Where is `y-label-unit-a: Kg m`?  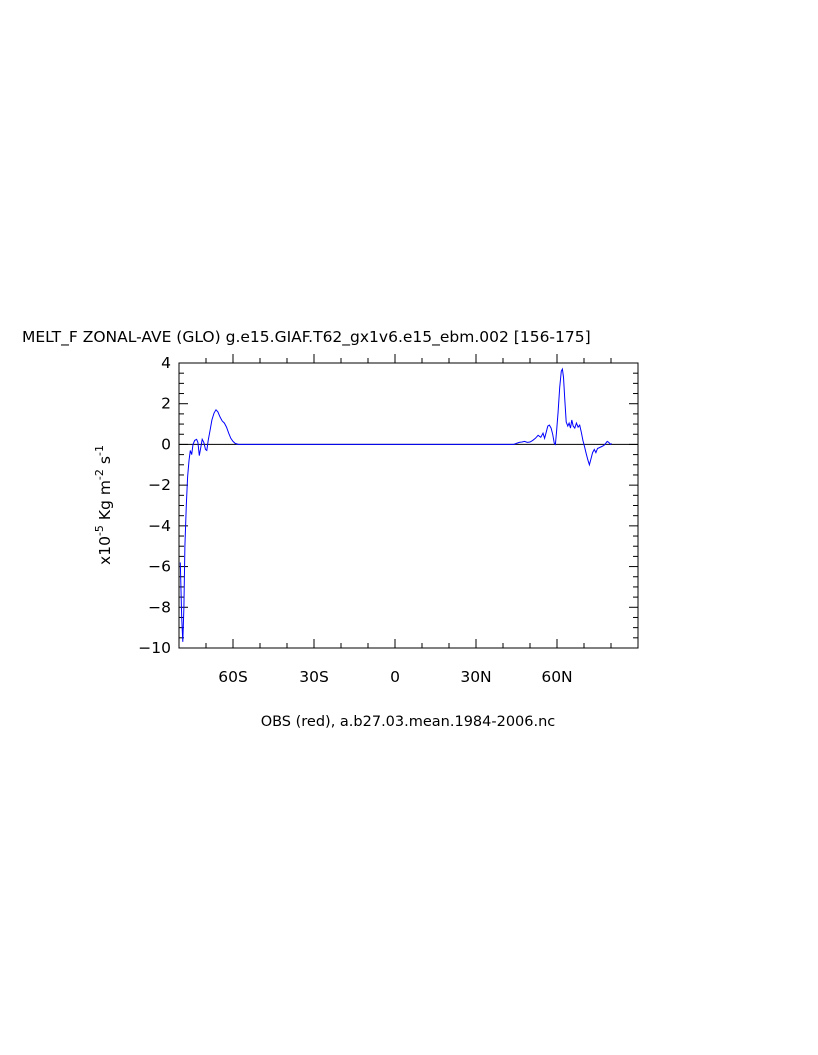
y-label-unit-a: Kg m is located at coordinates (105, 500).